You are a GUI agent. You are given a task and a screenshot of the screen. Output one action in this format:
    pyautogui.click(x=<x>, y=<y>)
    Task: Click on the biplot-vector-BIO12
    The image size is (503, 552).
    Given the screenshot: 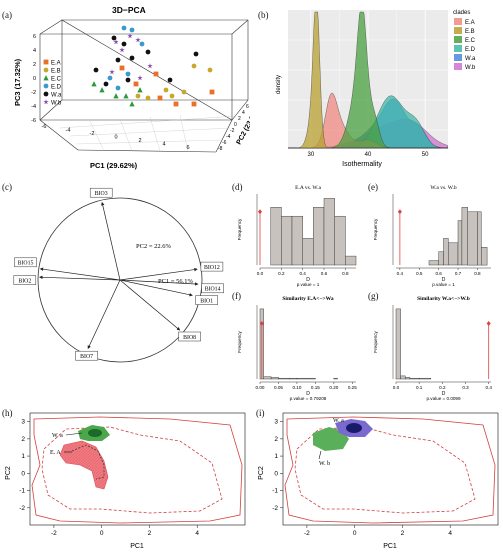 What is the action you would take?
    pyautogui.click(x=158, y=274)
    